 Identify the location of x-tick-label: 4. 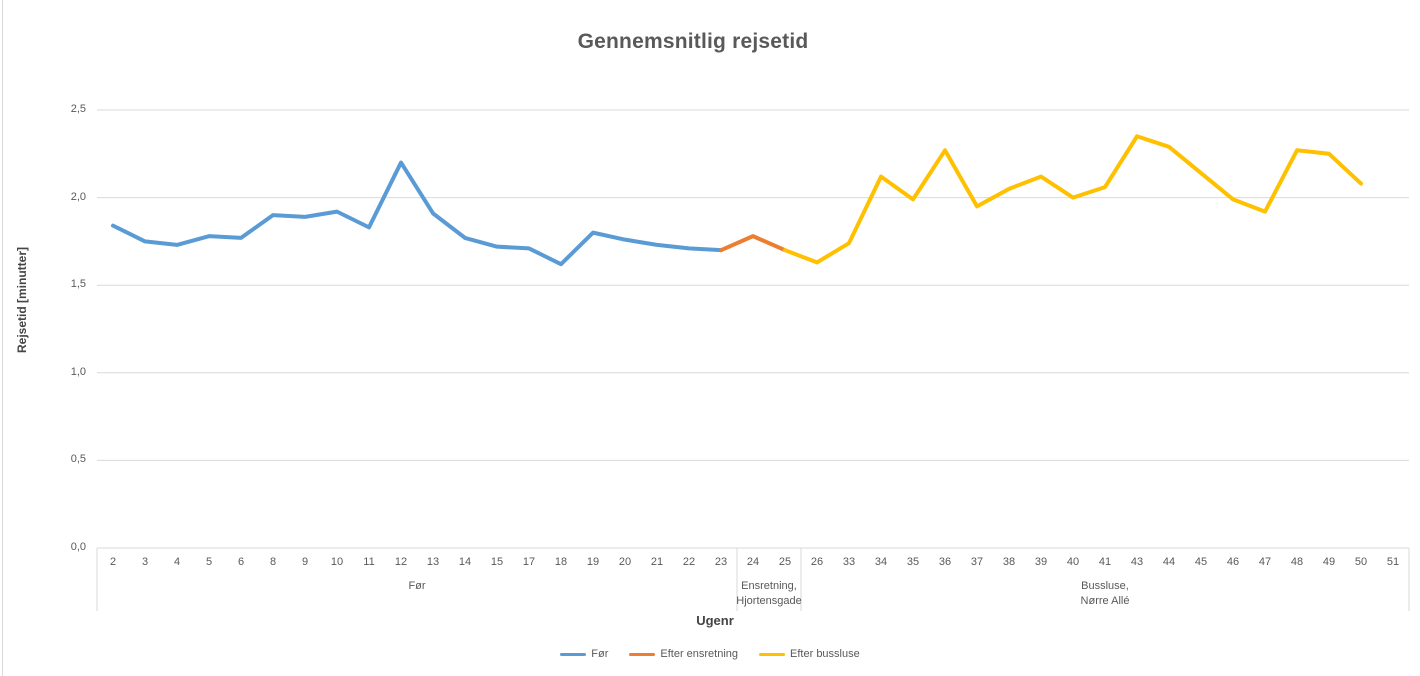
(177, 562).